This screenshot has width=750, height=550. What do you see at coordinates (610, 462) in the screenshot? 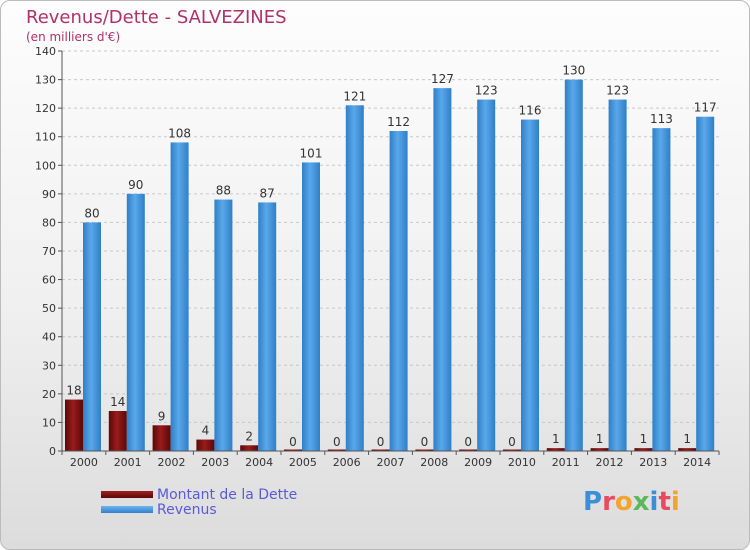
I see `x-tick-label: 2012` at bounding box center [610, 462].